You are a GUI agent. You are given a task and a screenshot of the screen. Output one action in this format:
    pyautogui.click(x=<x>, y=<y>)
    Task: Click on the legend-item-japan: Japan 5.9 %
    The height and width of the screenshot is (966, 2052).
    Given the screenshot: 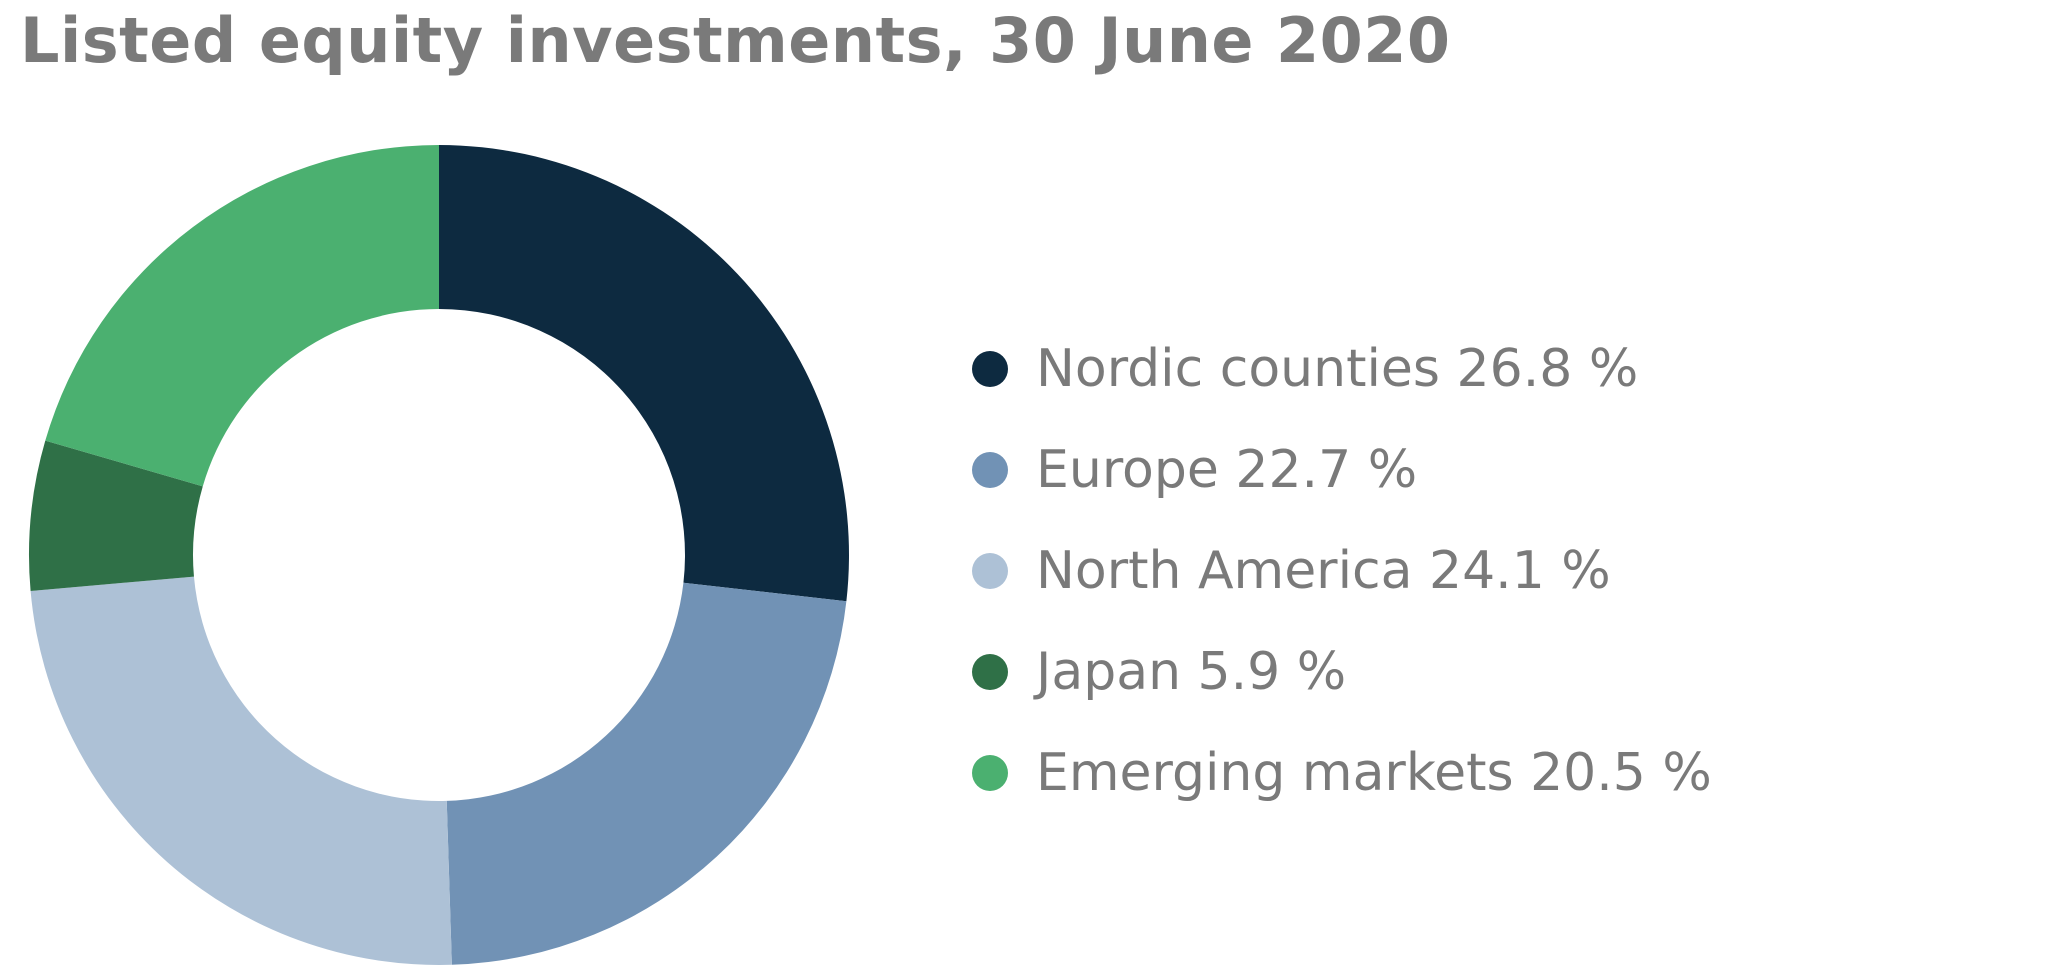 What is the action you would take?
    pyautogui.click(x=1342, y=671)
    